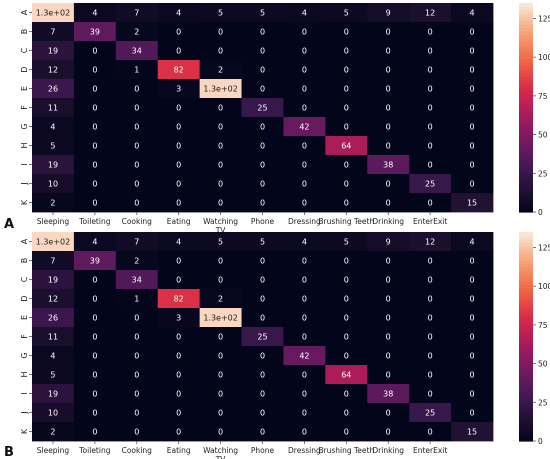 The image size is (550, 459). I want to click on cell-value-label: 7, so click(52, 261).